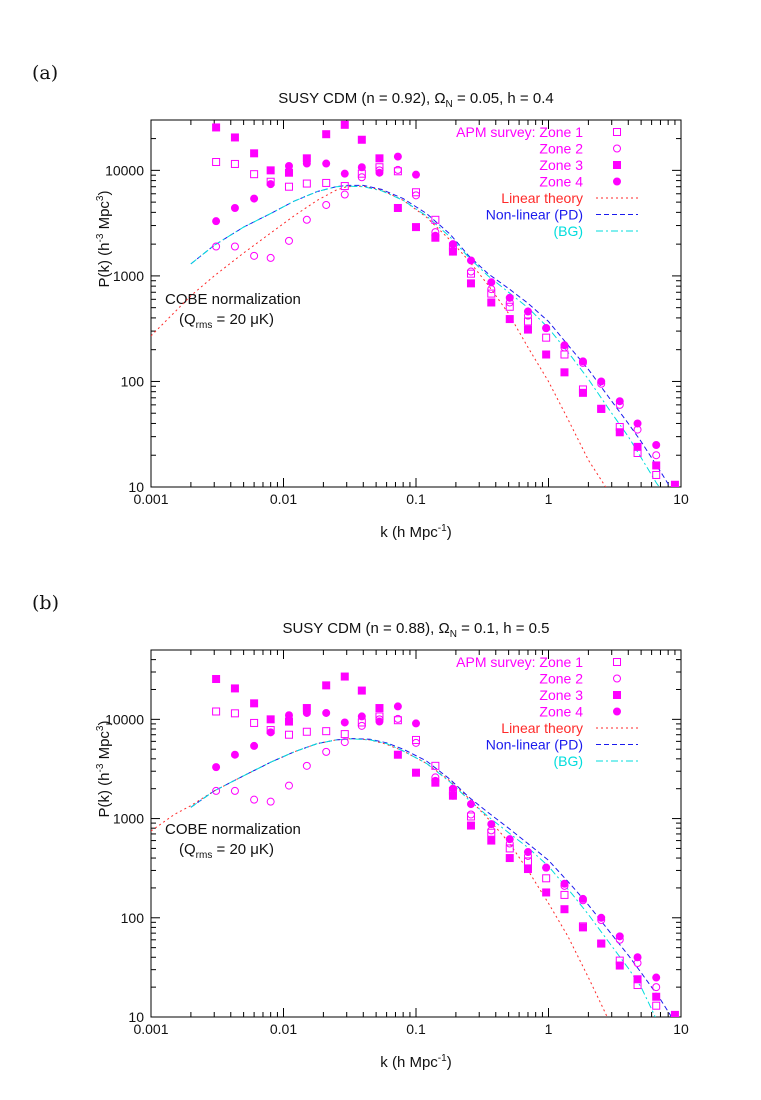 This screenshot has height=1100, width=761. What do you see at coordinates (442, 1058) in the screenshot?
I see `xlabel-sup: -1` at bounding box center [442, 1058].